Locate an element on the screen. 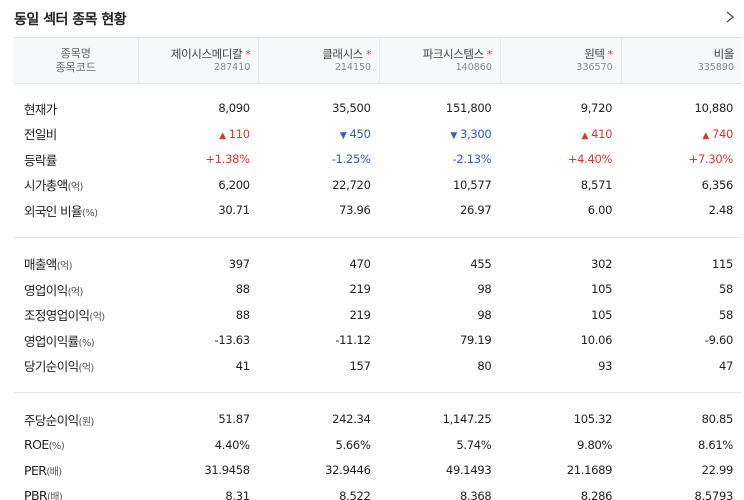 The image size is (744, 500). table-row: 전일비 ▲ 110 ▼ 450 ▼ 3,300 ▲ 410 ▲ 740 is located at coordinates (378, 134).